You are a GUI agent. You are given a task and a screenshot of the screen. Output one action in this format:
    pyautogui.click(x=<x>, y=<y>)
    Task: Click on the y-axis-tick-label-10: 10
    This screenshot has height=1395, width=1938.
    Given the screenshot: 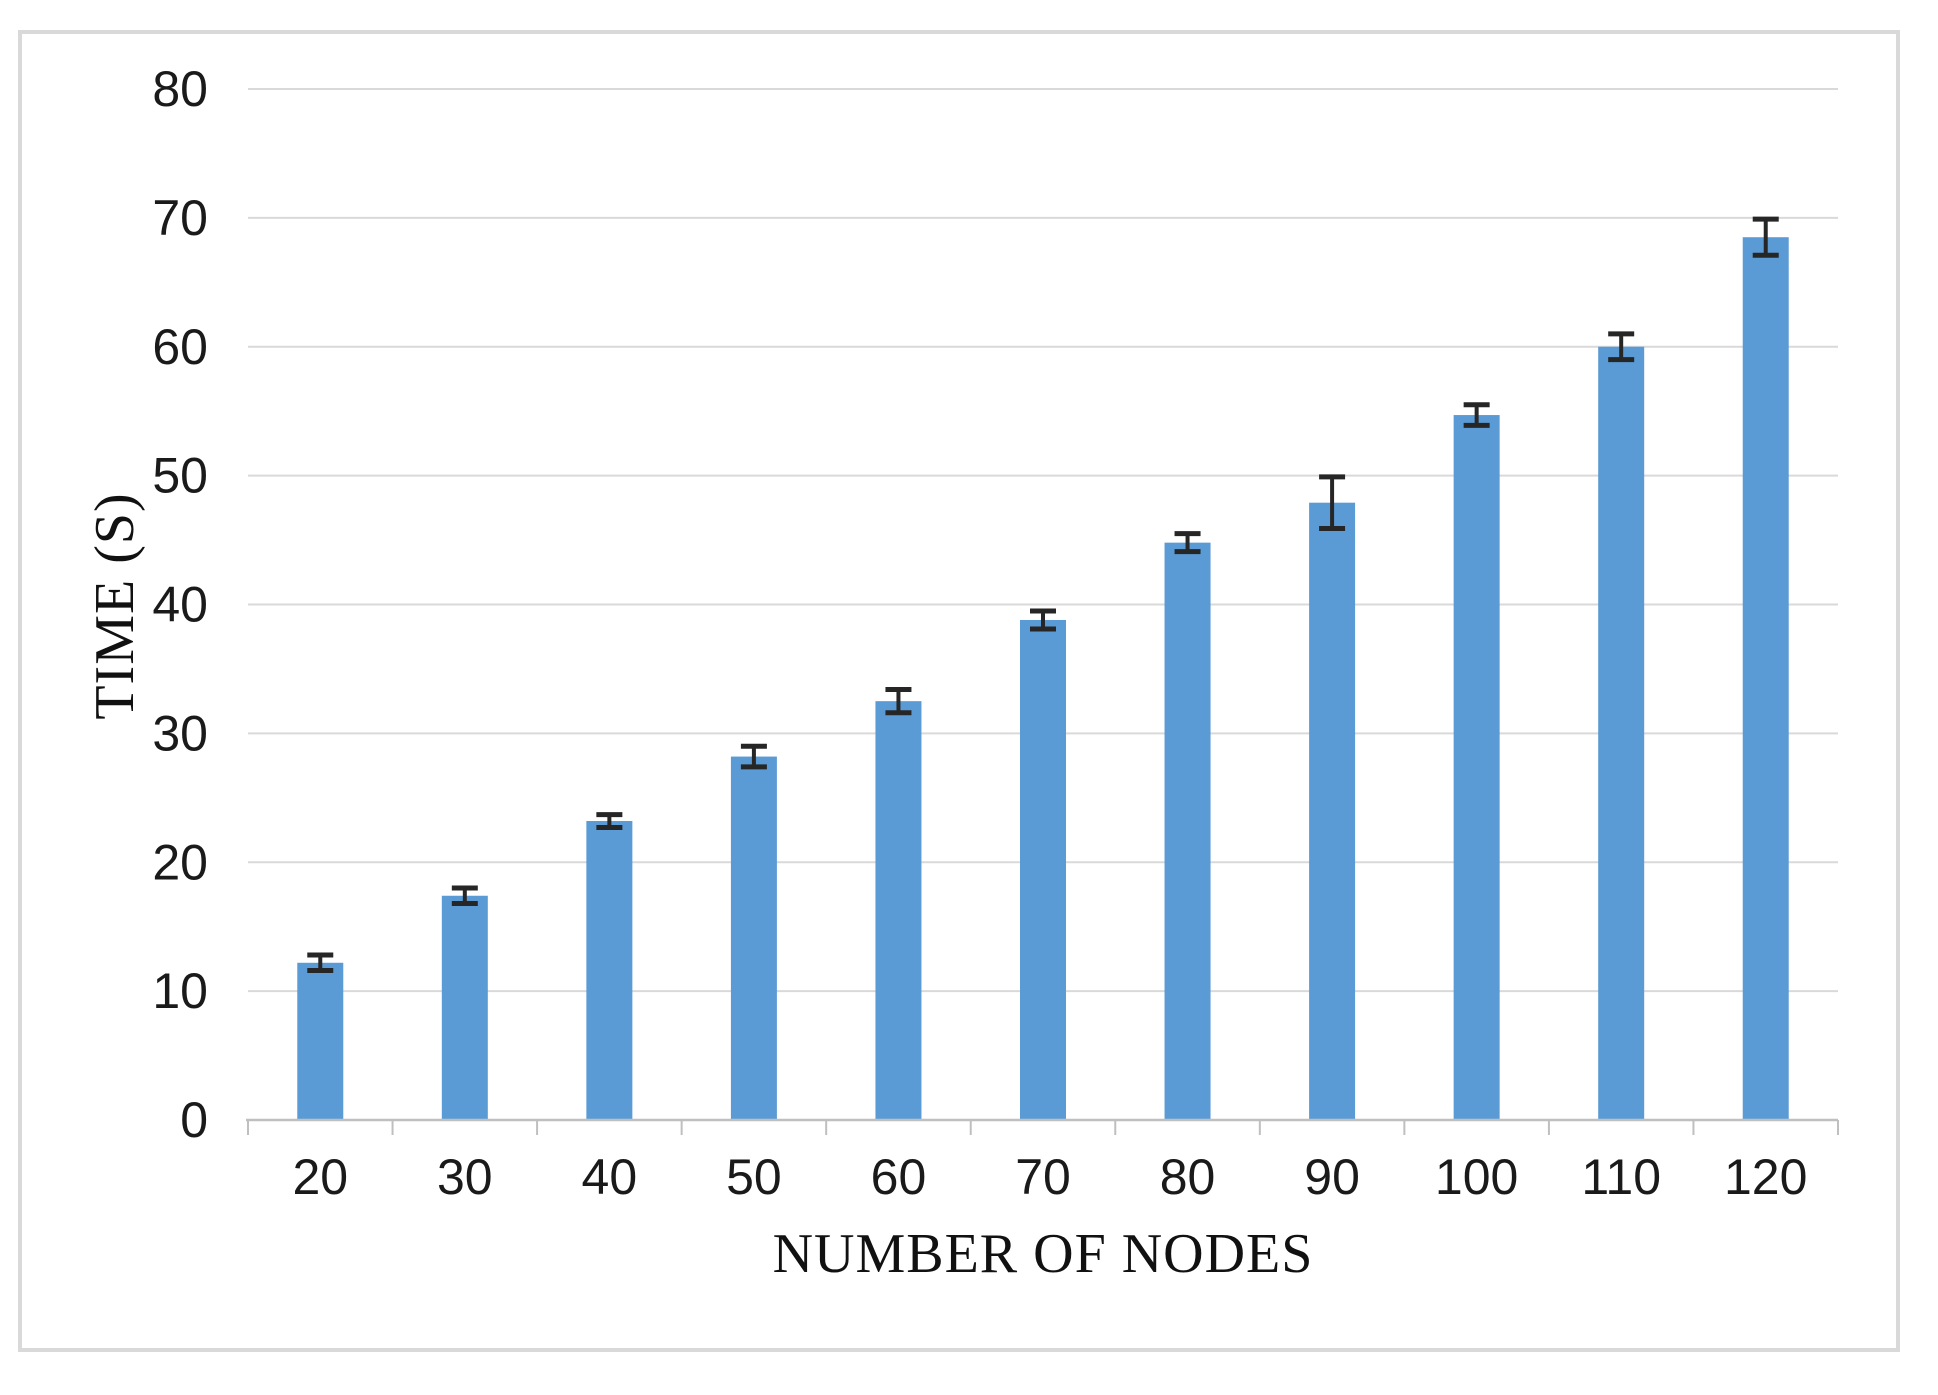 What is the action you would take?
    pyautogui.click(x=180, y=991)
    